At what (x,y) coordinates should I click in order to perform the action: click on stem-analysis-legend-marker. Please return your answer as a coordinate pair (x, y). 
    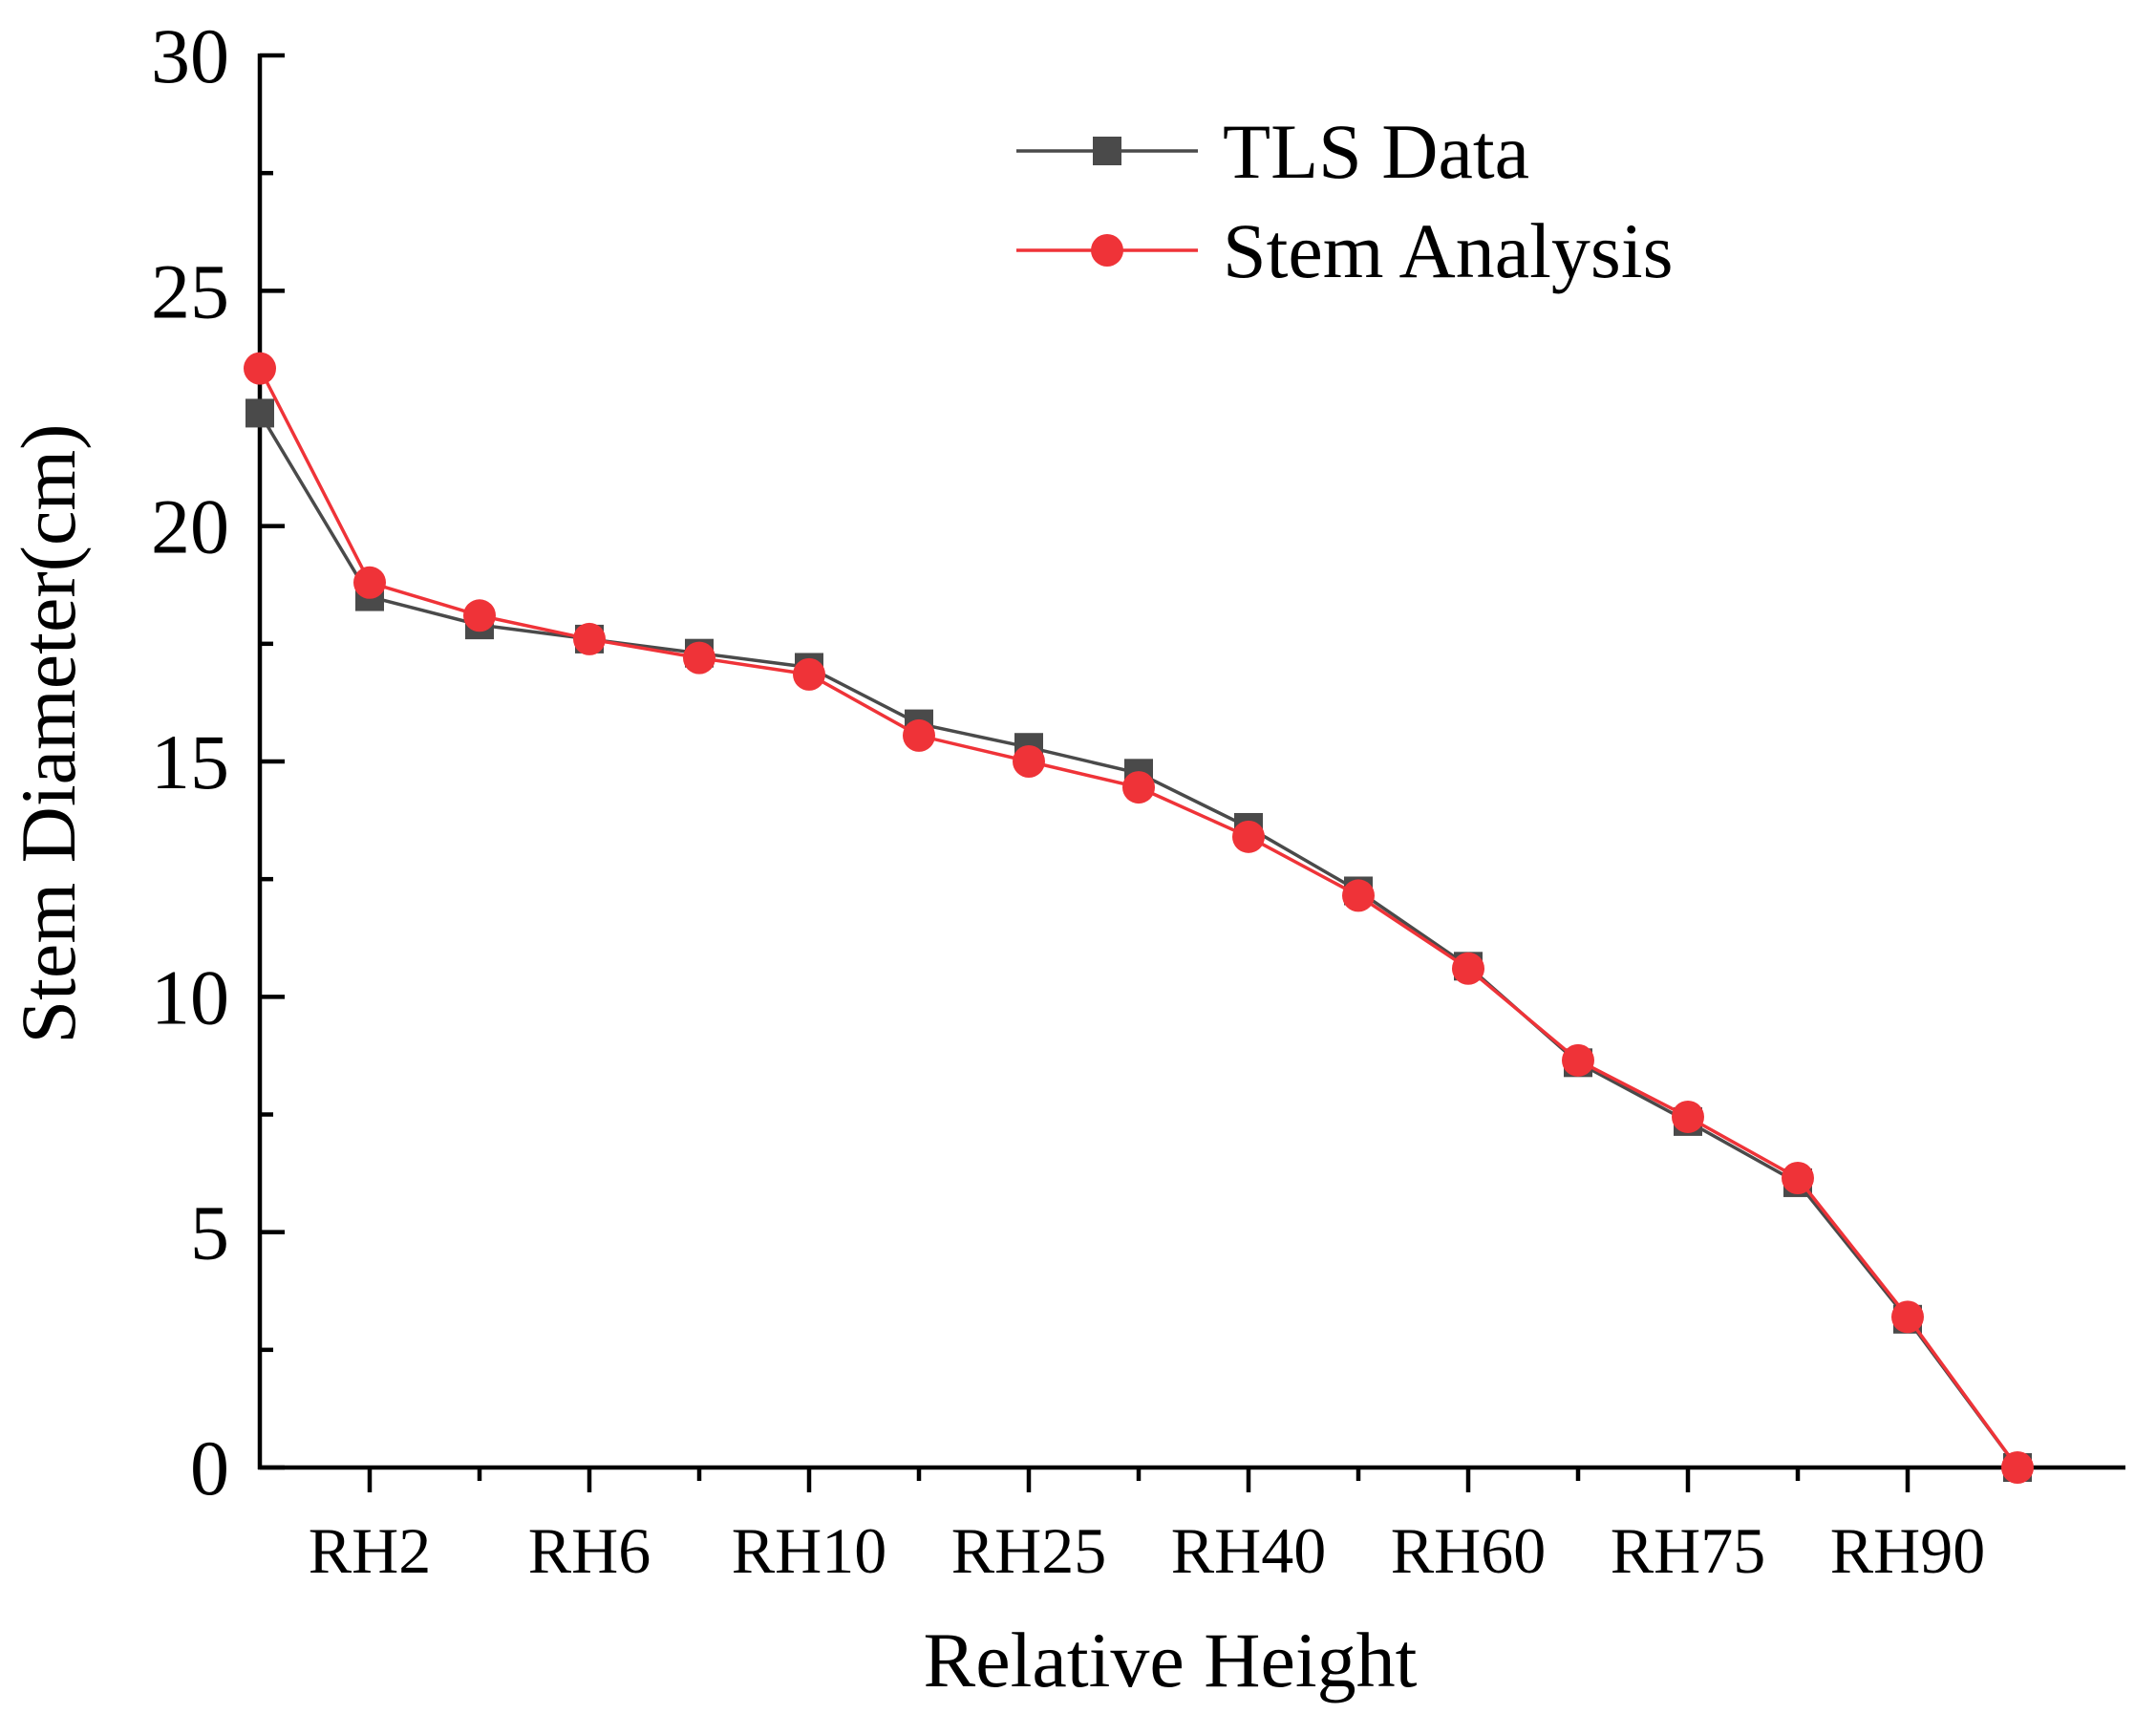
    Looking at the image, I should click on (1107, 250).